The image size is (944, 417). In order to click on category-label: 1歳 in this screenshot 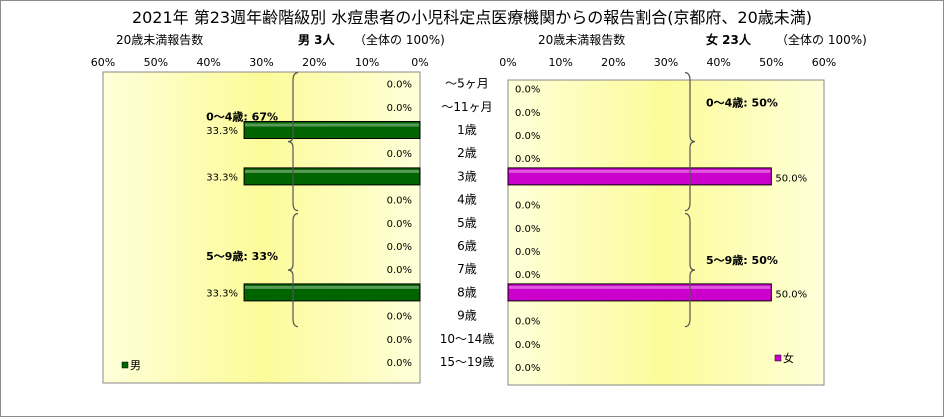, I will do `click(467, 130)`.